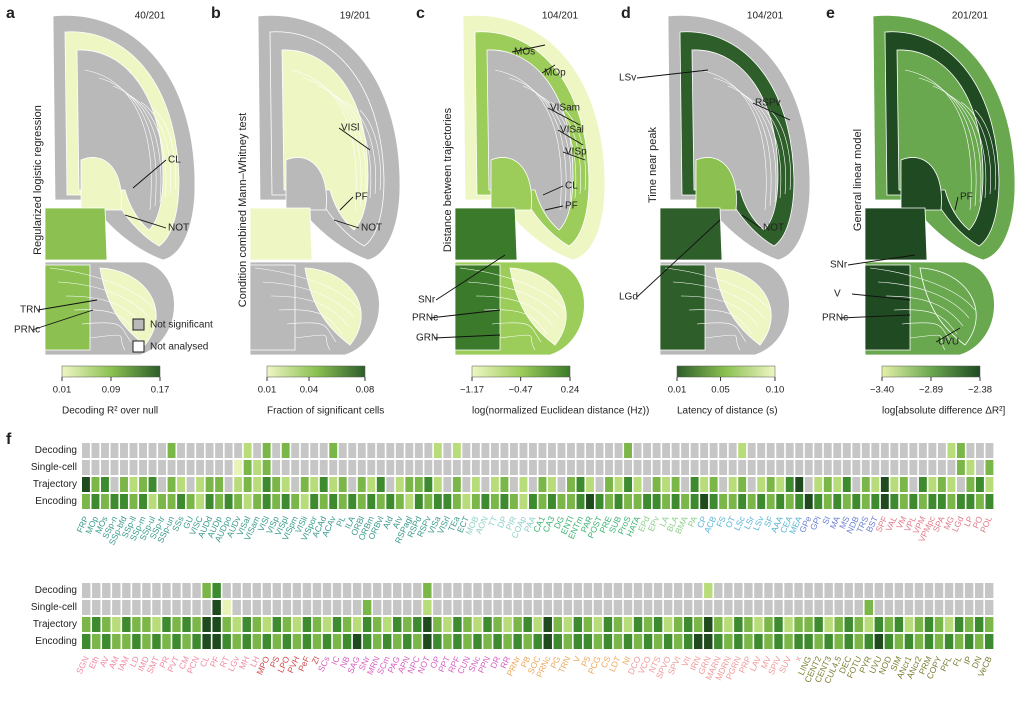 This screenshot has height=720, width=1024. I want to click on colorbar-tick-label: 0.09, so click(111, 390).